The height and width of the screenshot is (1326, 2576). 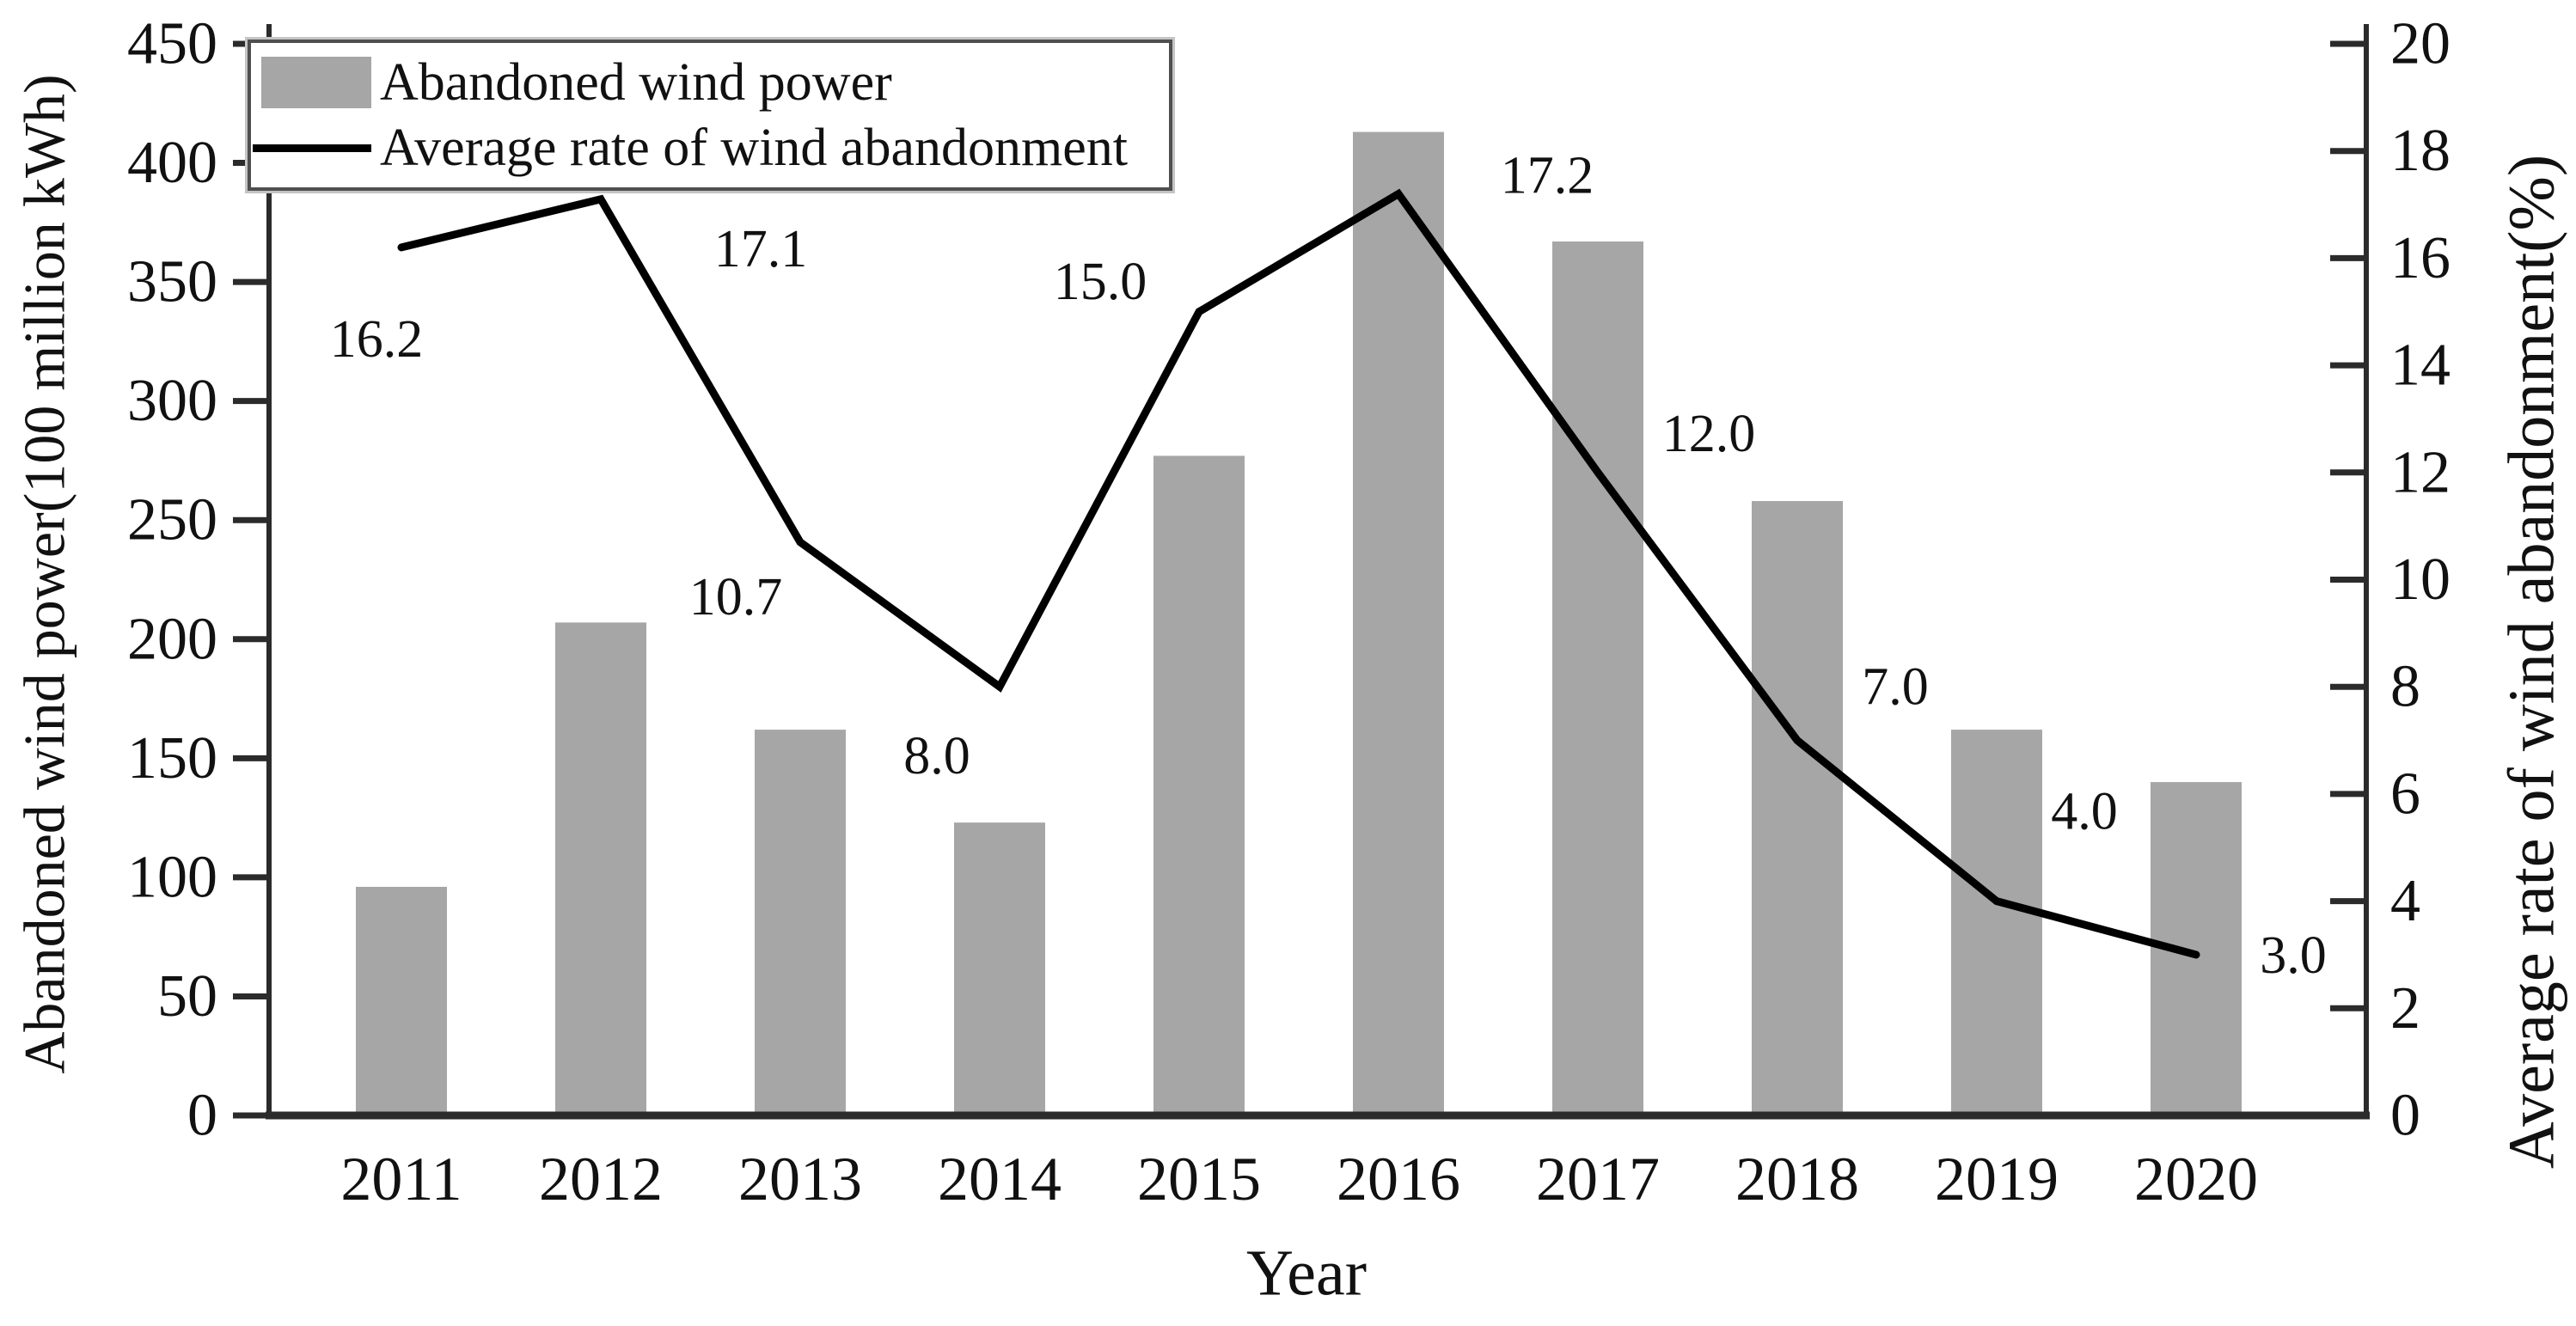 What do you see at coordinates (1597, 678) in the screenshot?
I see `bar-2017` at bounding box center [1597, 678].